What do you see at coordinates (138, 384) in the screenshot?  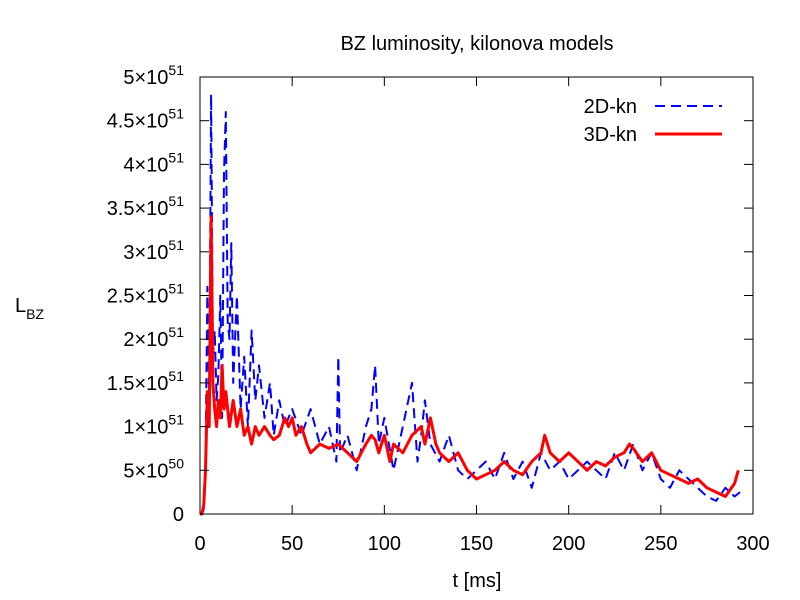 I see `y-tick-mantissa: 1.5×10` at bounding box center [138, 384].